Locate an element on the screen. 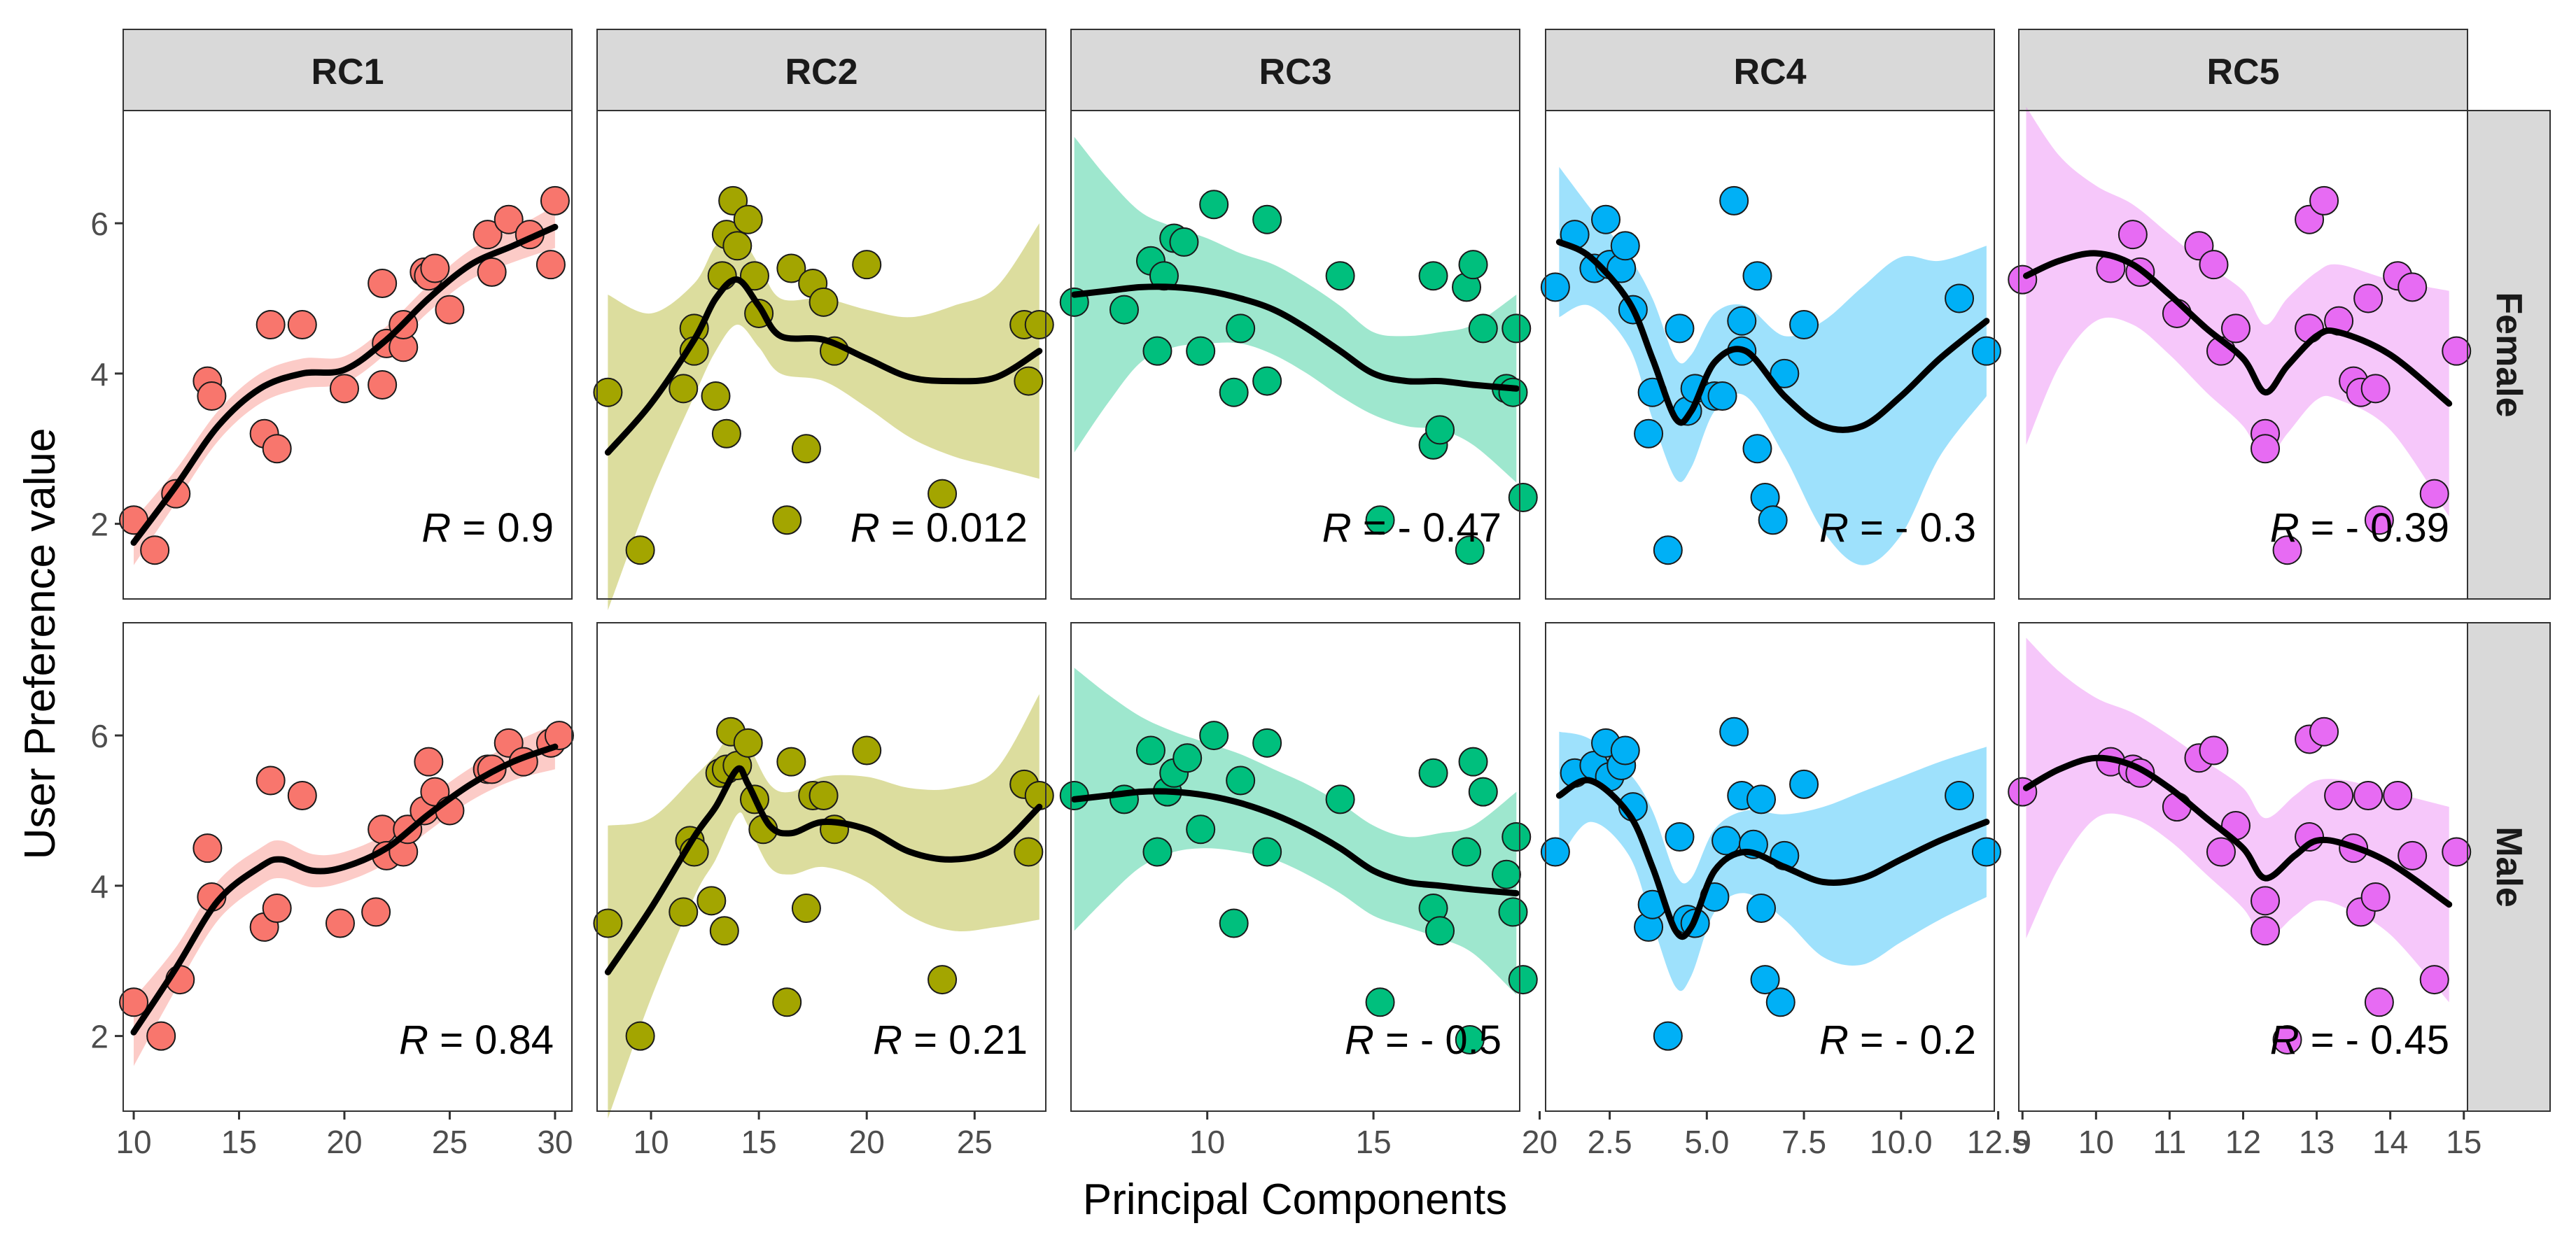 Image resolution: width=2576 pixels, height=1242 pixels. x-tick-label: 25 is located at coordinates (975, 1142).